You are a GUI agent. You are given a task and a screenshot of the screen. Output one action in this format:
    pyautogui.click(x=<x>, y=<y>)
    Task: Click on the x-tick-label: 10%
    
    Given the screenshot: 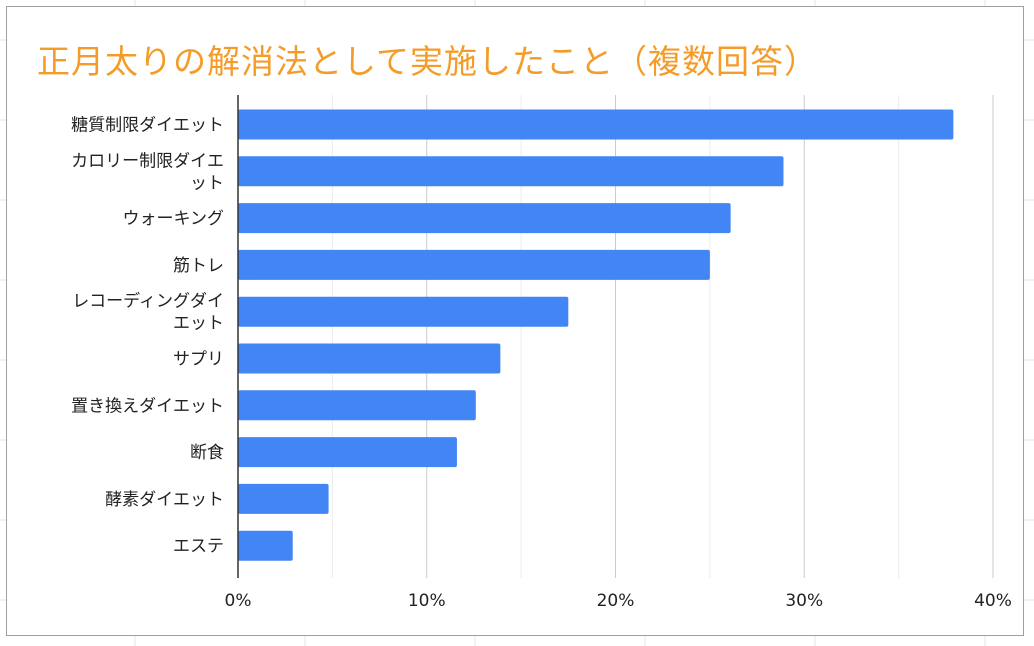 What is the action you would take?
    pyautogui.click(x=427, y=601)
    